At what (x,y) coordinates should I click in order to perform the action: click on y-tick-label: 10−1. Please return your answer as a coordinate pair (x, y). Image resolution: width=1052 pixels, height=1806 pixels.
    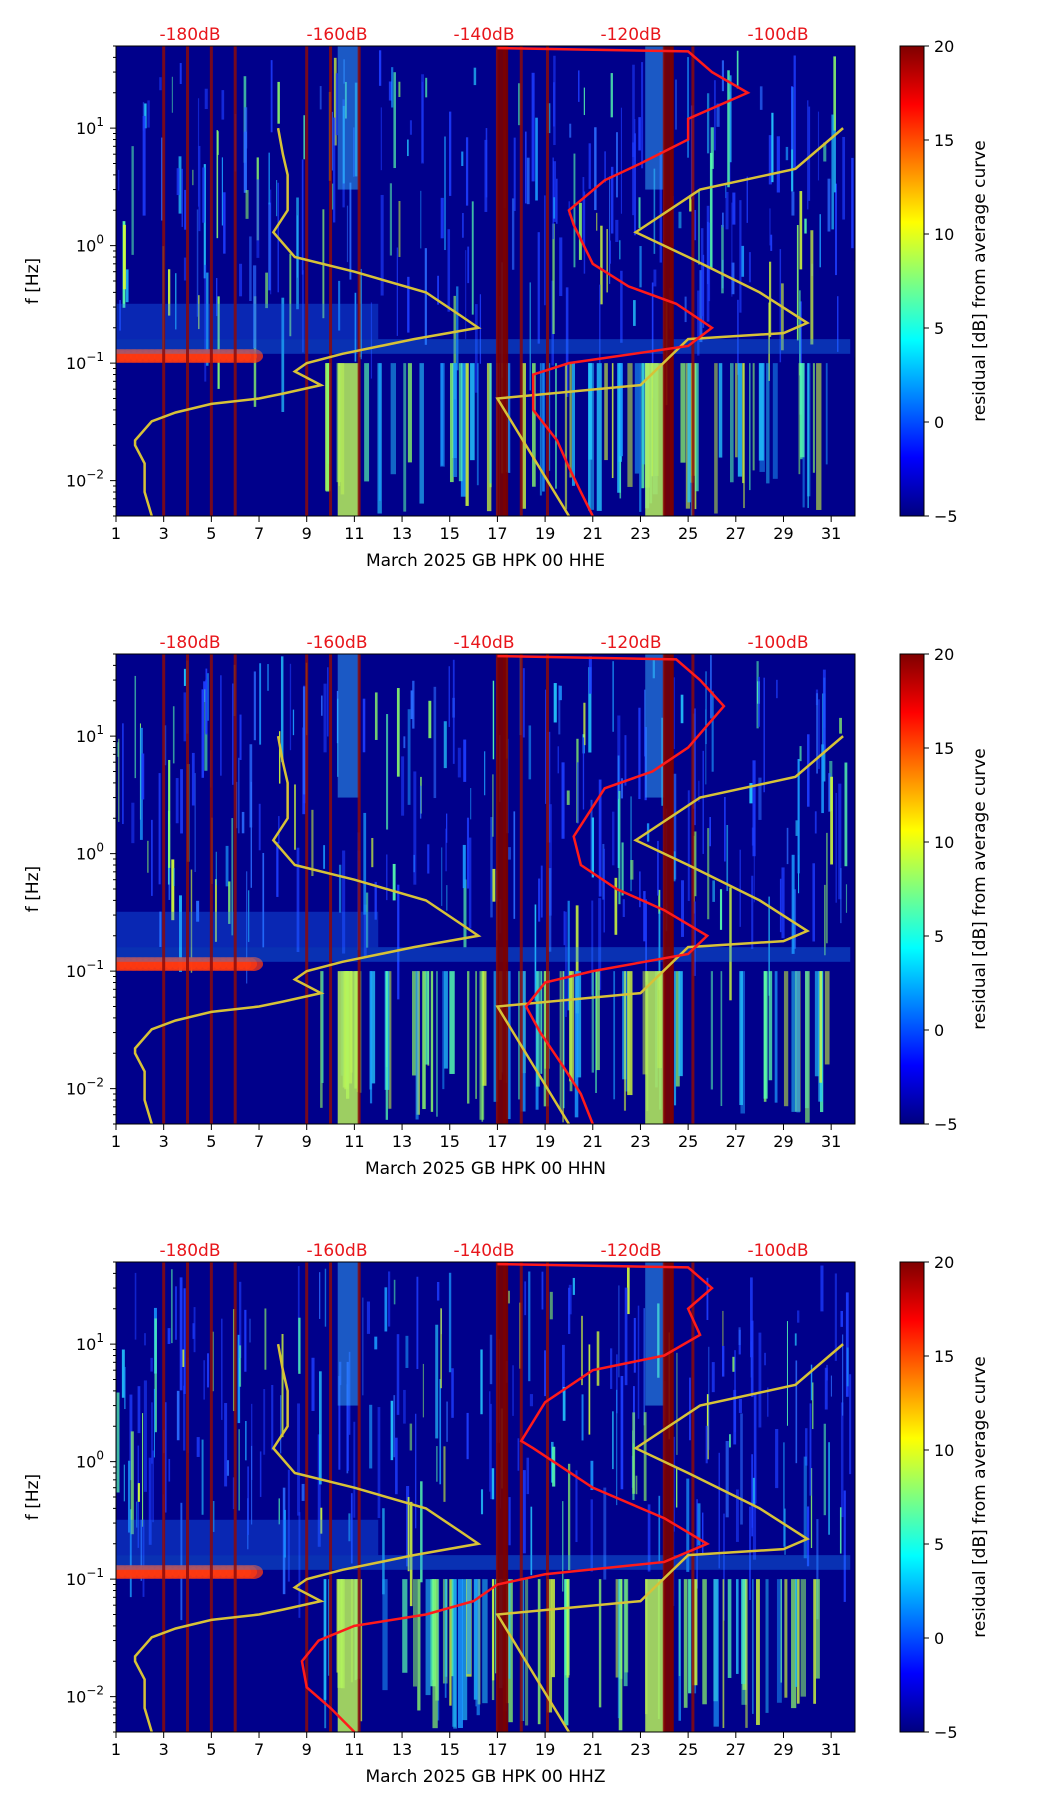
    Looking at the image, I should click on (85, 969).